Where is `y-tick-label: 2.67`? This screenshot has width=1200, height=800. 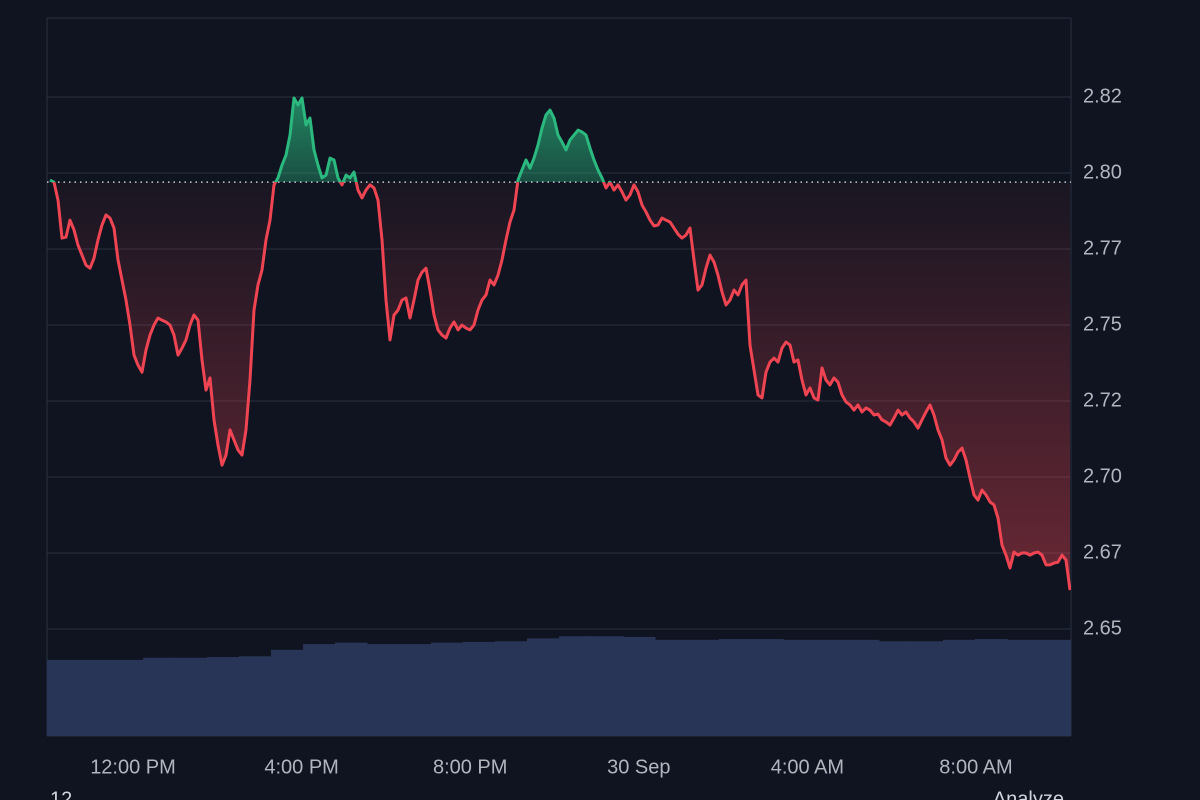
y-tick-label: 2.67 is located at coordinates (1102, 552).